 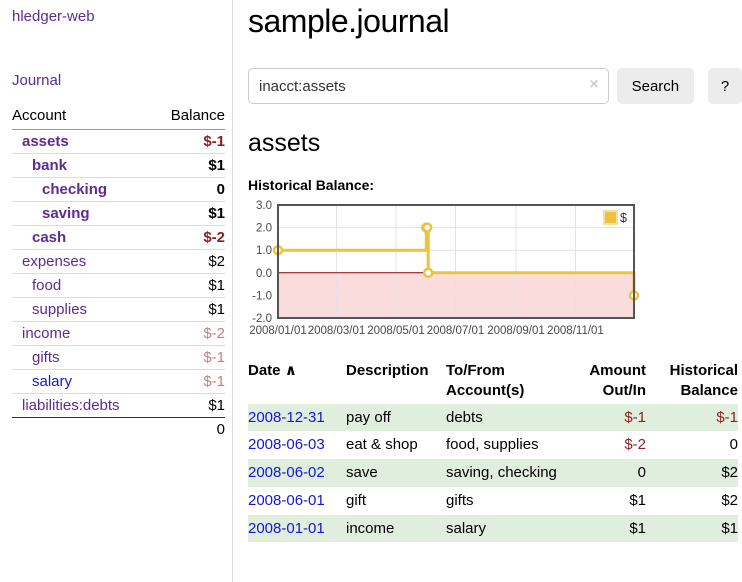 I want to click on account-row: saving $1, so click(x=118, y=213).